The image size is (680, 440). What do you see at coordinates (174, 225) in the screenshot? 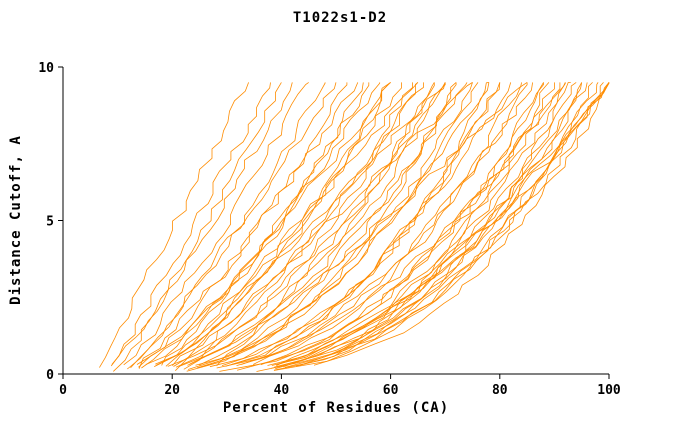
I see `series-line` at bounding box center [174, 225].